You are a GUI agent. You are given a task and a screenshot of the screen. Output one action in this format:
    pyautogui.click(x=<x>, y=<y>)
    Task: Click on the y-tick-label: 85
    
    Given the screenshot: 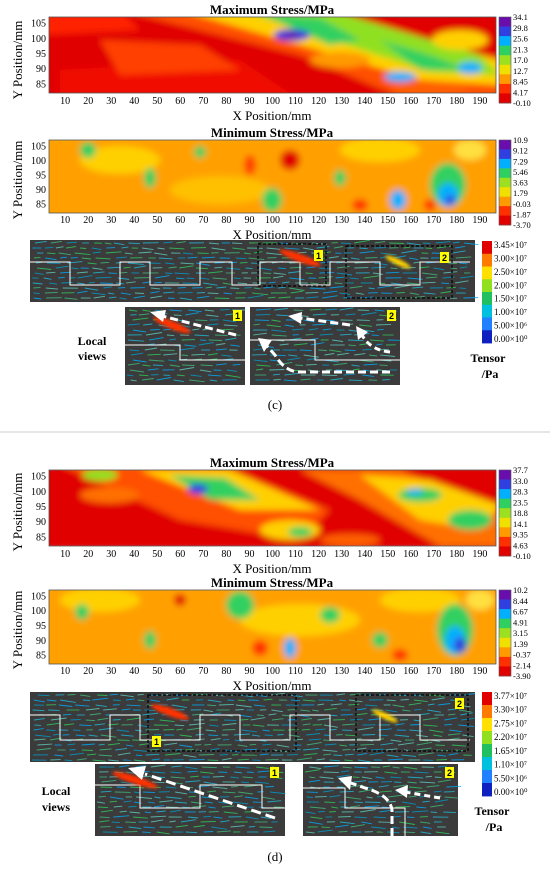 What is the action you would take?
    pyautogui.click(x=41, y=656)
    